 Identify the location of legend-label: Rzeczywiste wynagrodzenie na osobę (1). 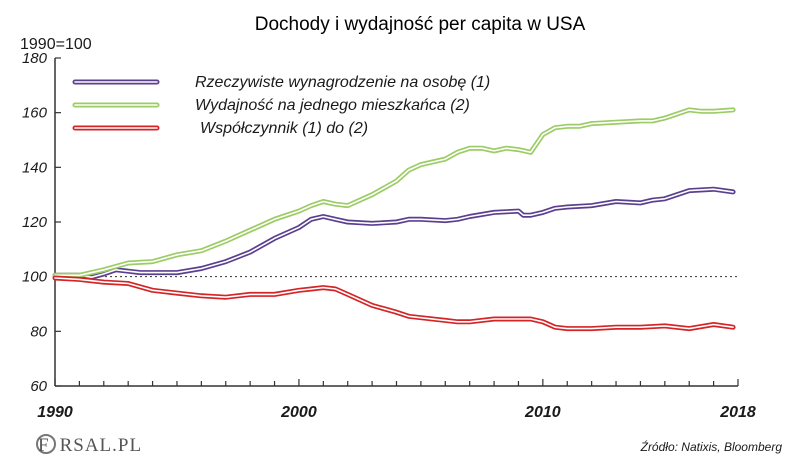
(342, 82).